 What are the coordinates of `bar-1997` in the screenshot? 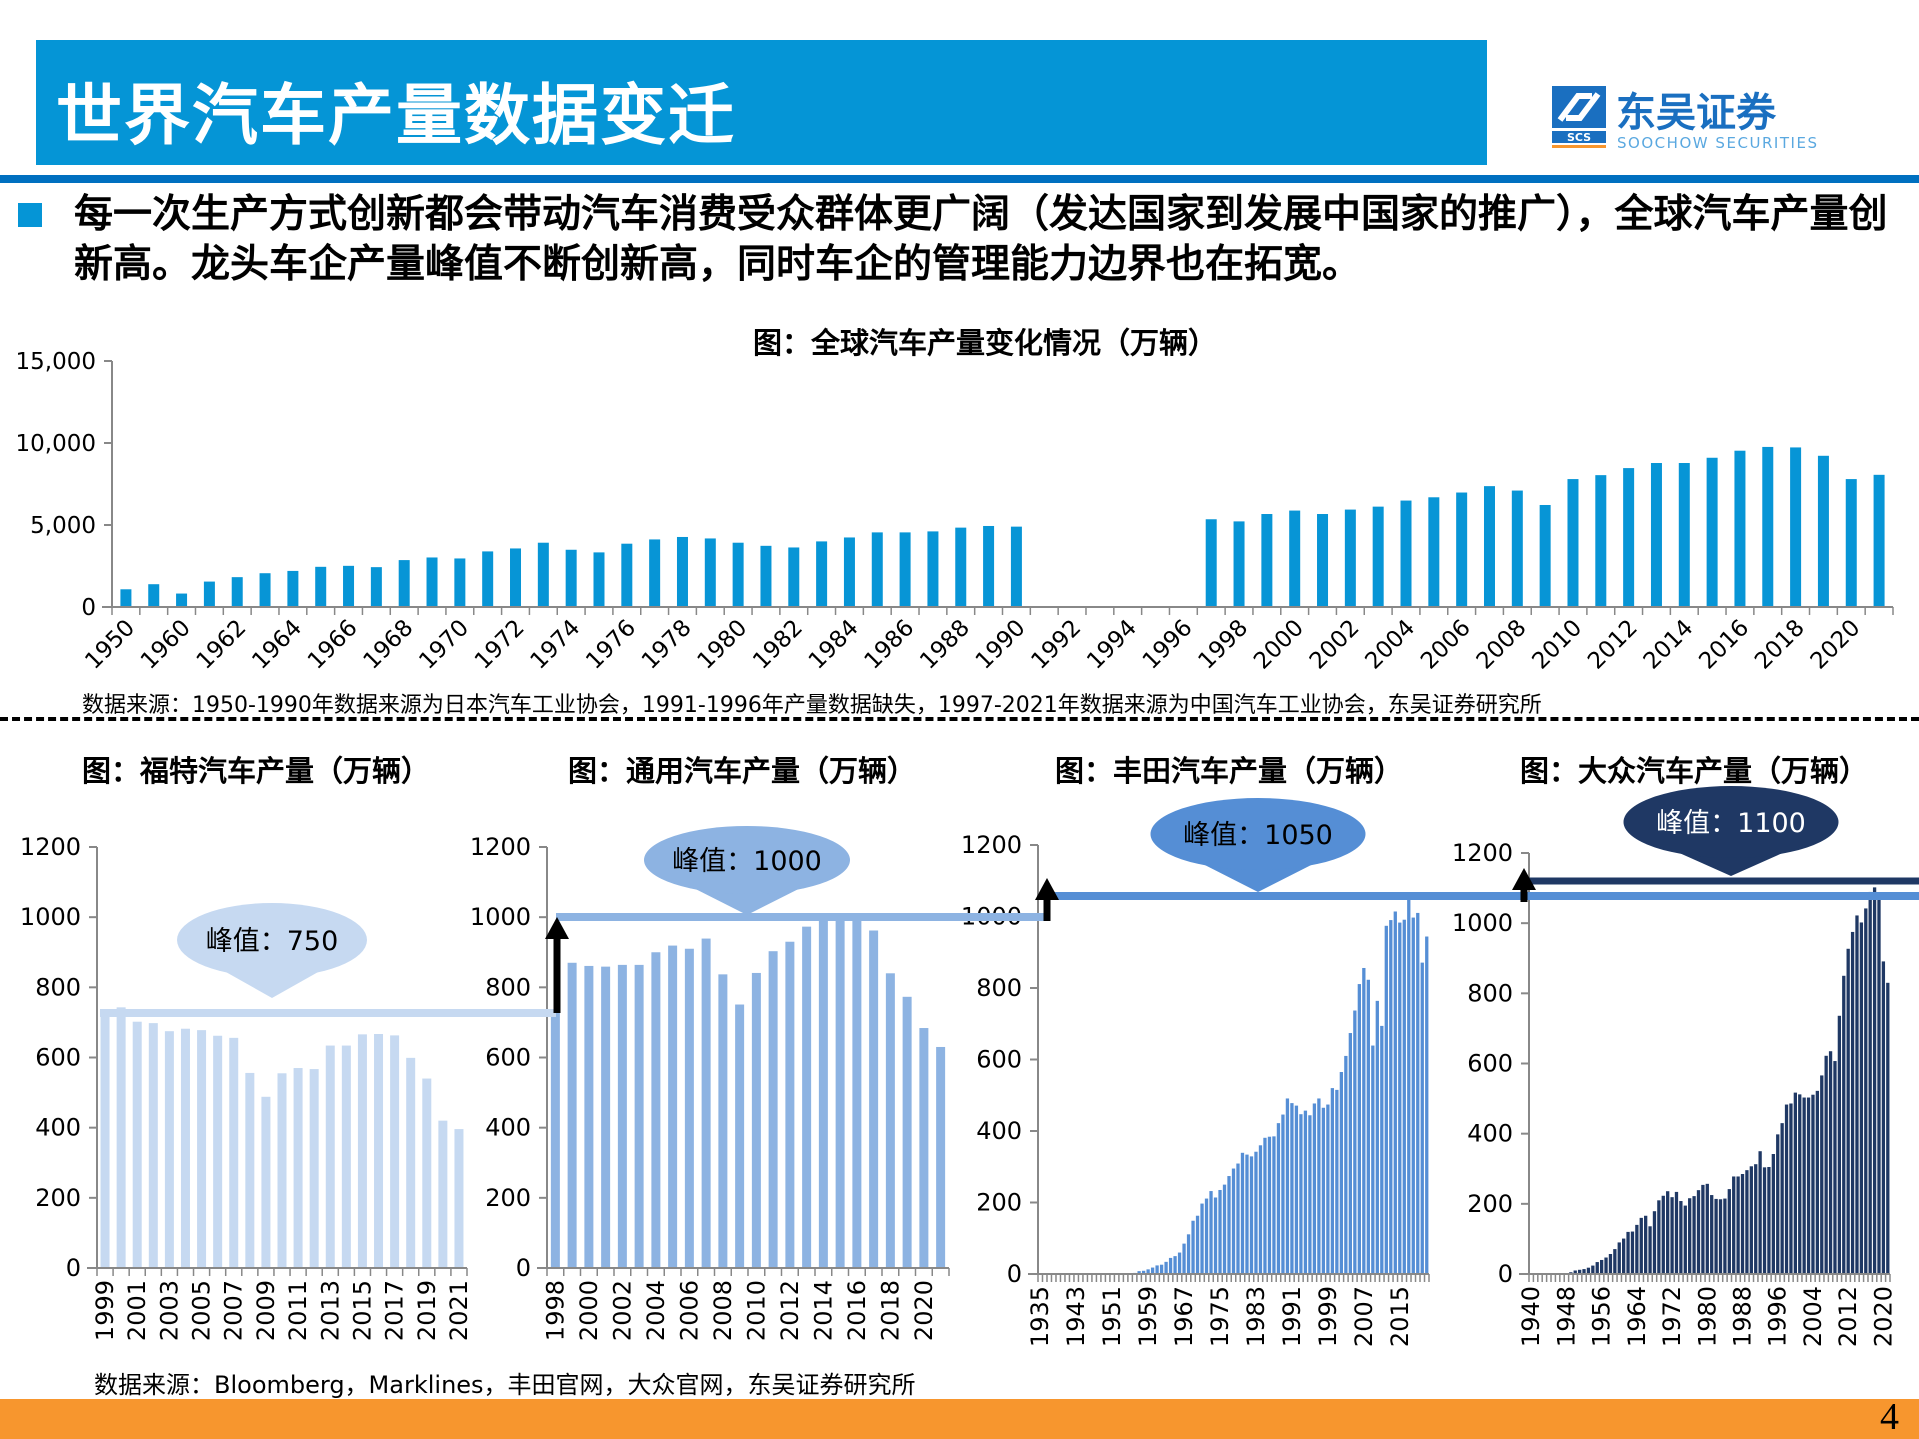 It's located at (1782, 1198).